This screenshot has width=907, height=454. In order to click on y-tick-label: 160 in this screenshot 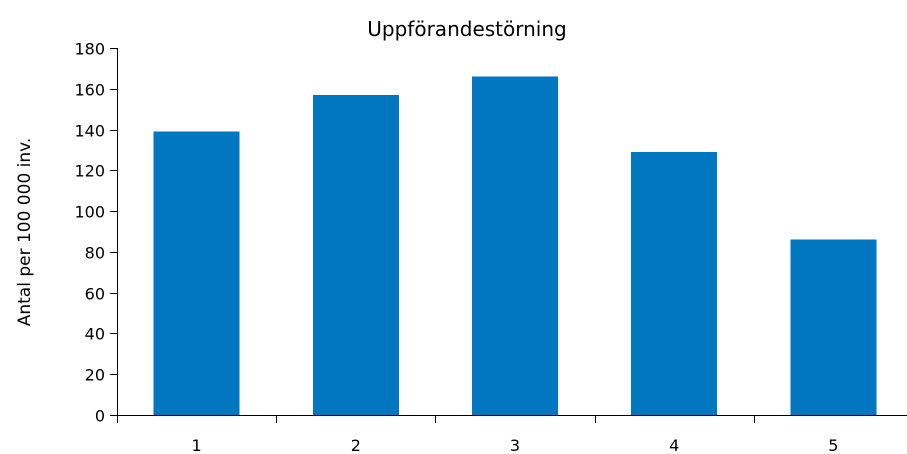, I will do `click(89, 90)`.